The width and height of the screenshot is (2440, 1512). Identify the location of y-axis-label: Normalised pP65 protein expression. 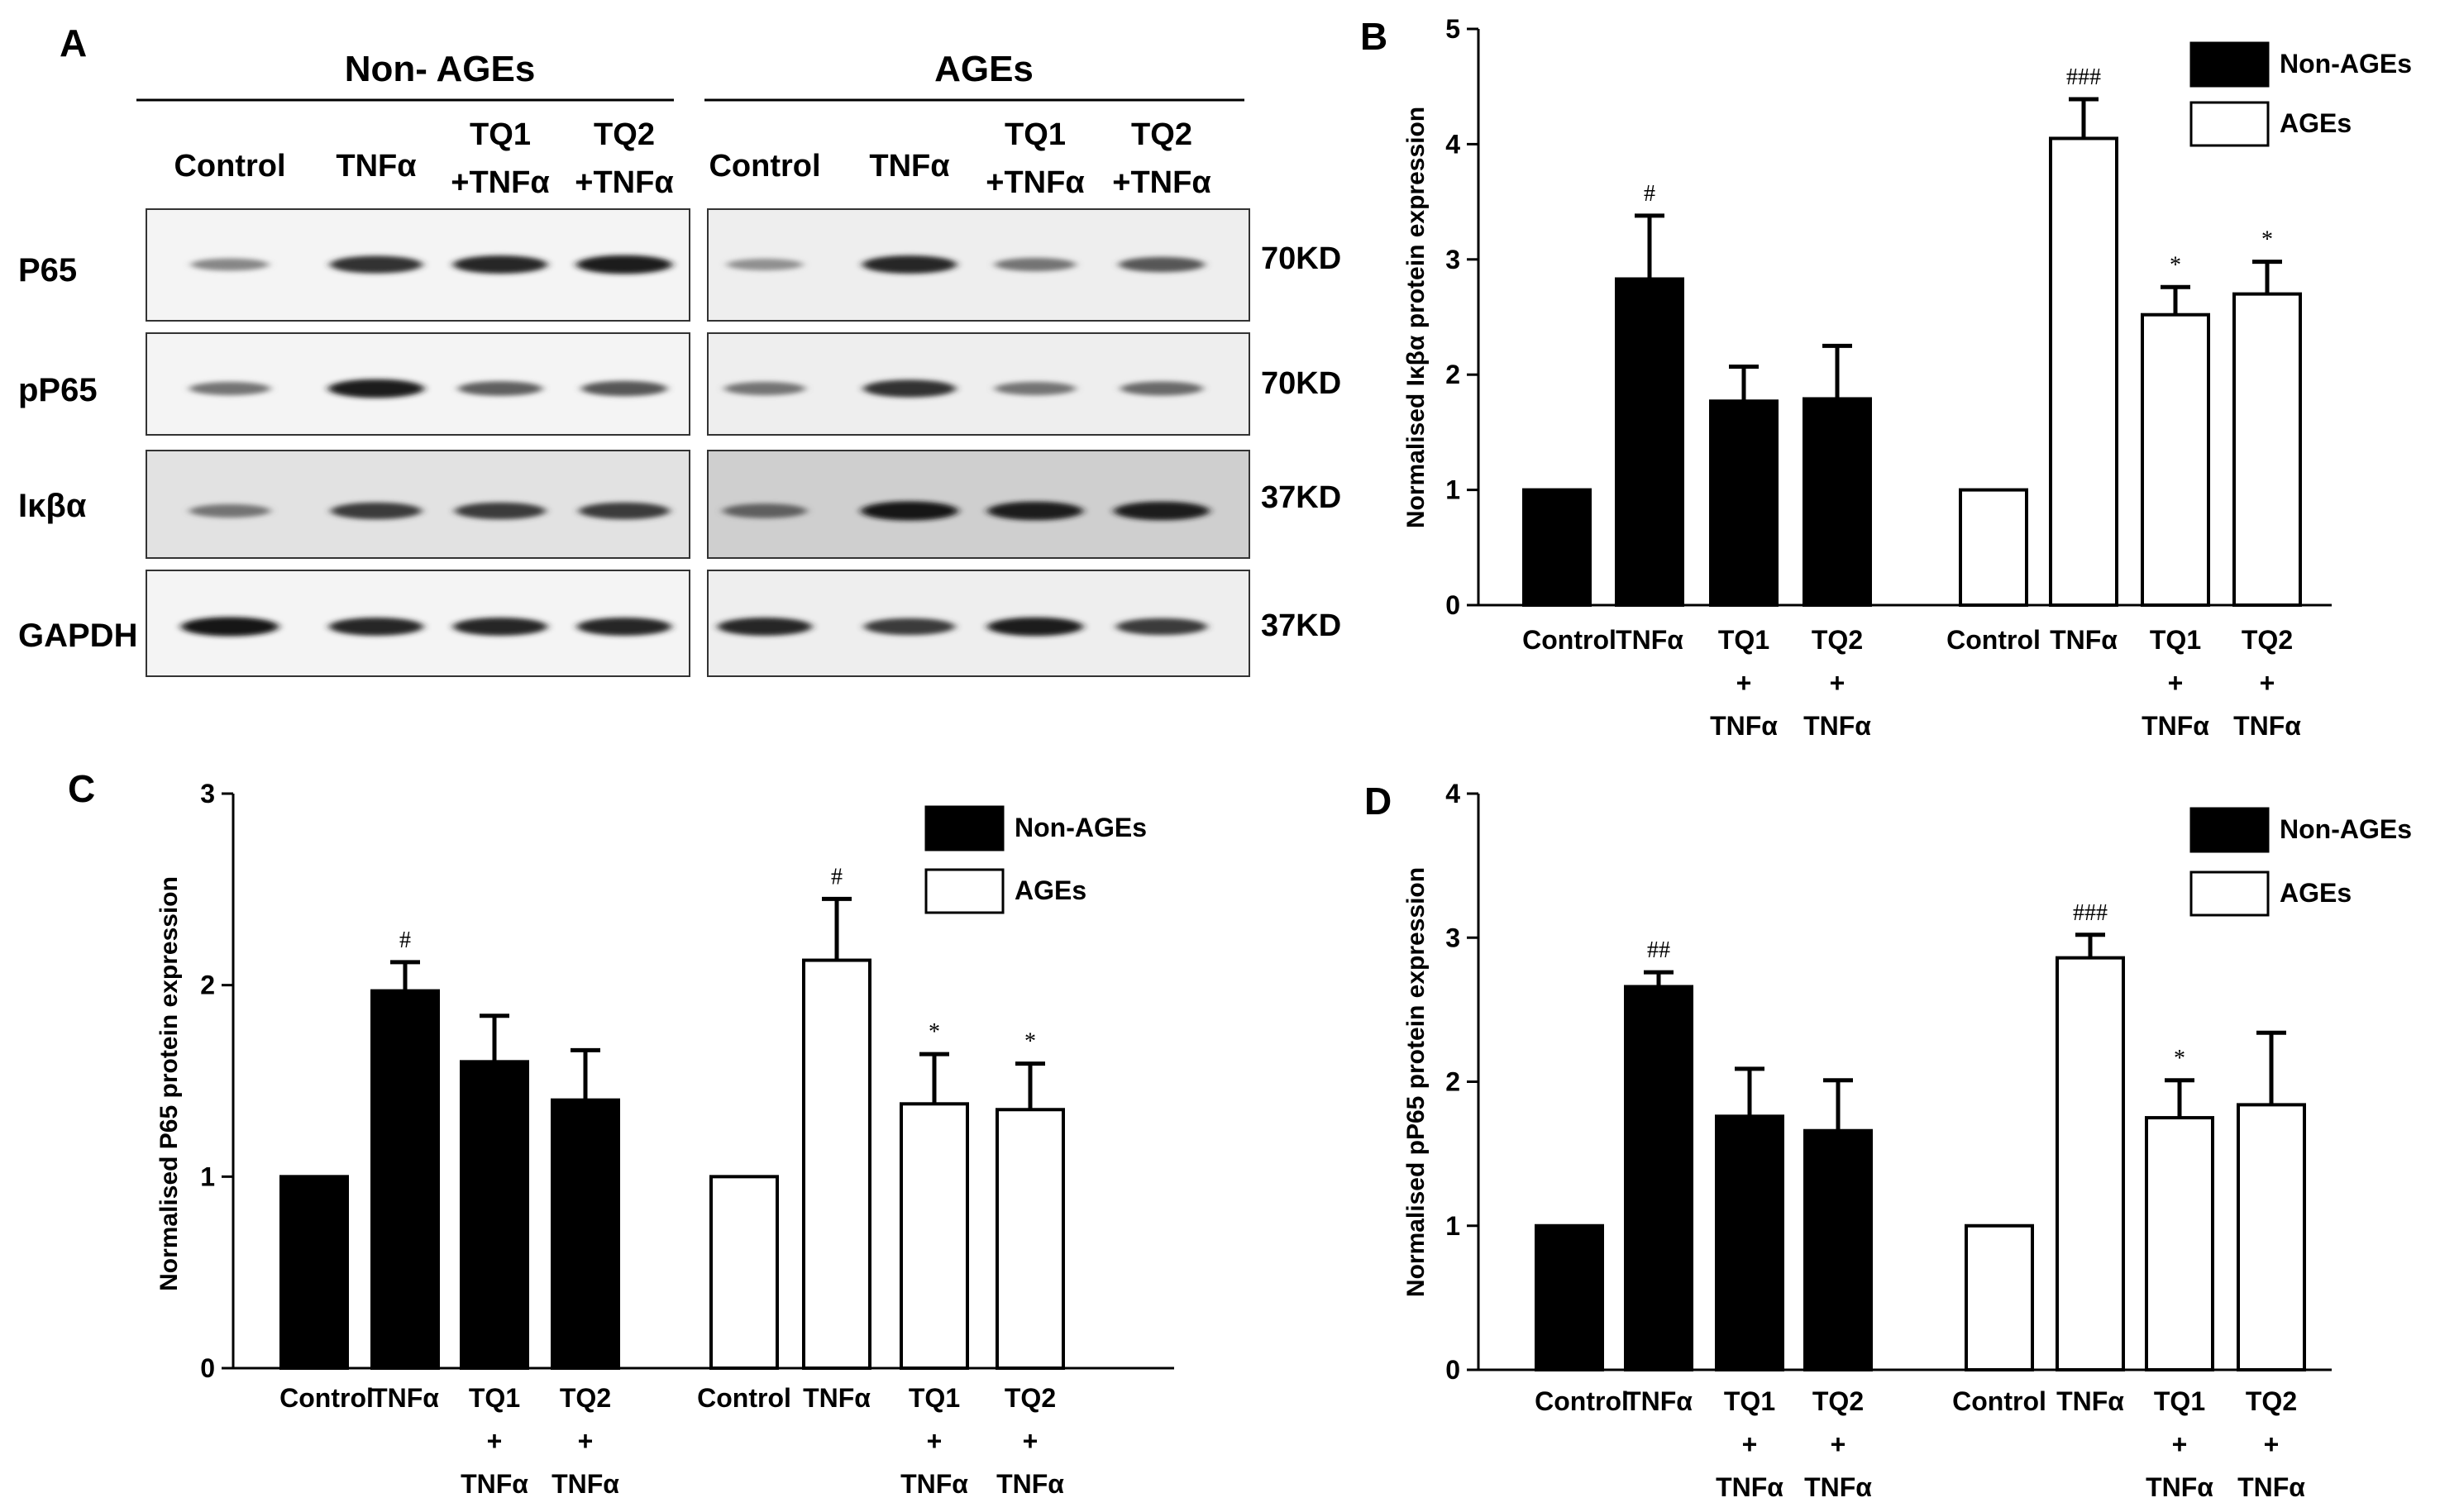
(1416, 1082).